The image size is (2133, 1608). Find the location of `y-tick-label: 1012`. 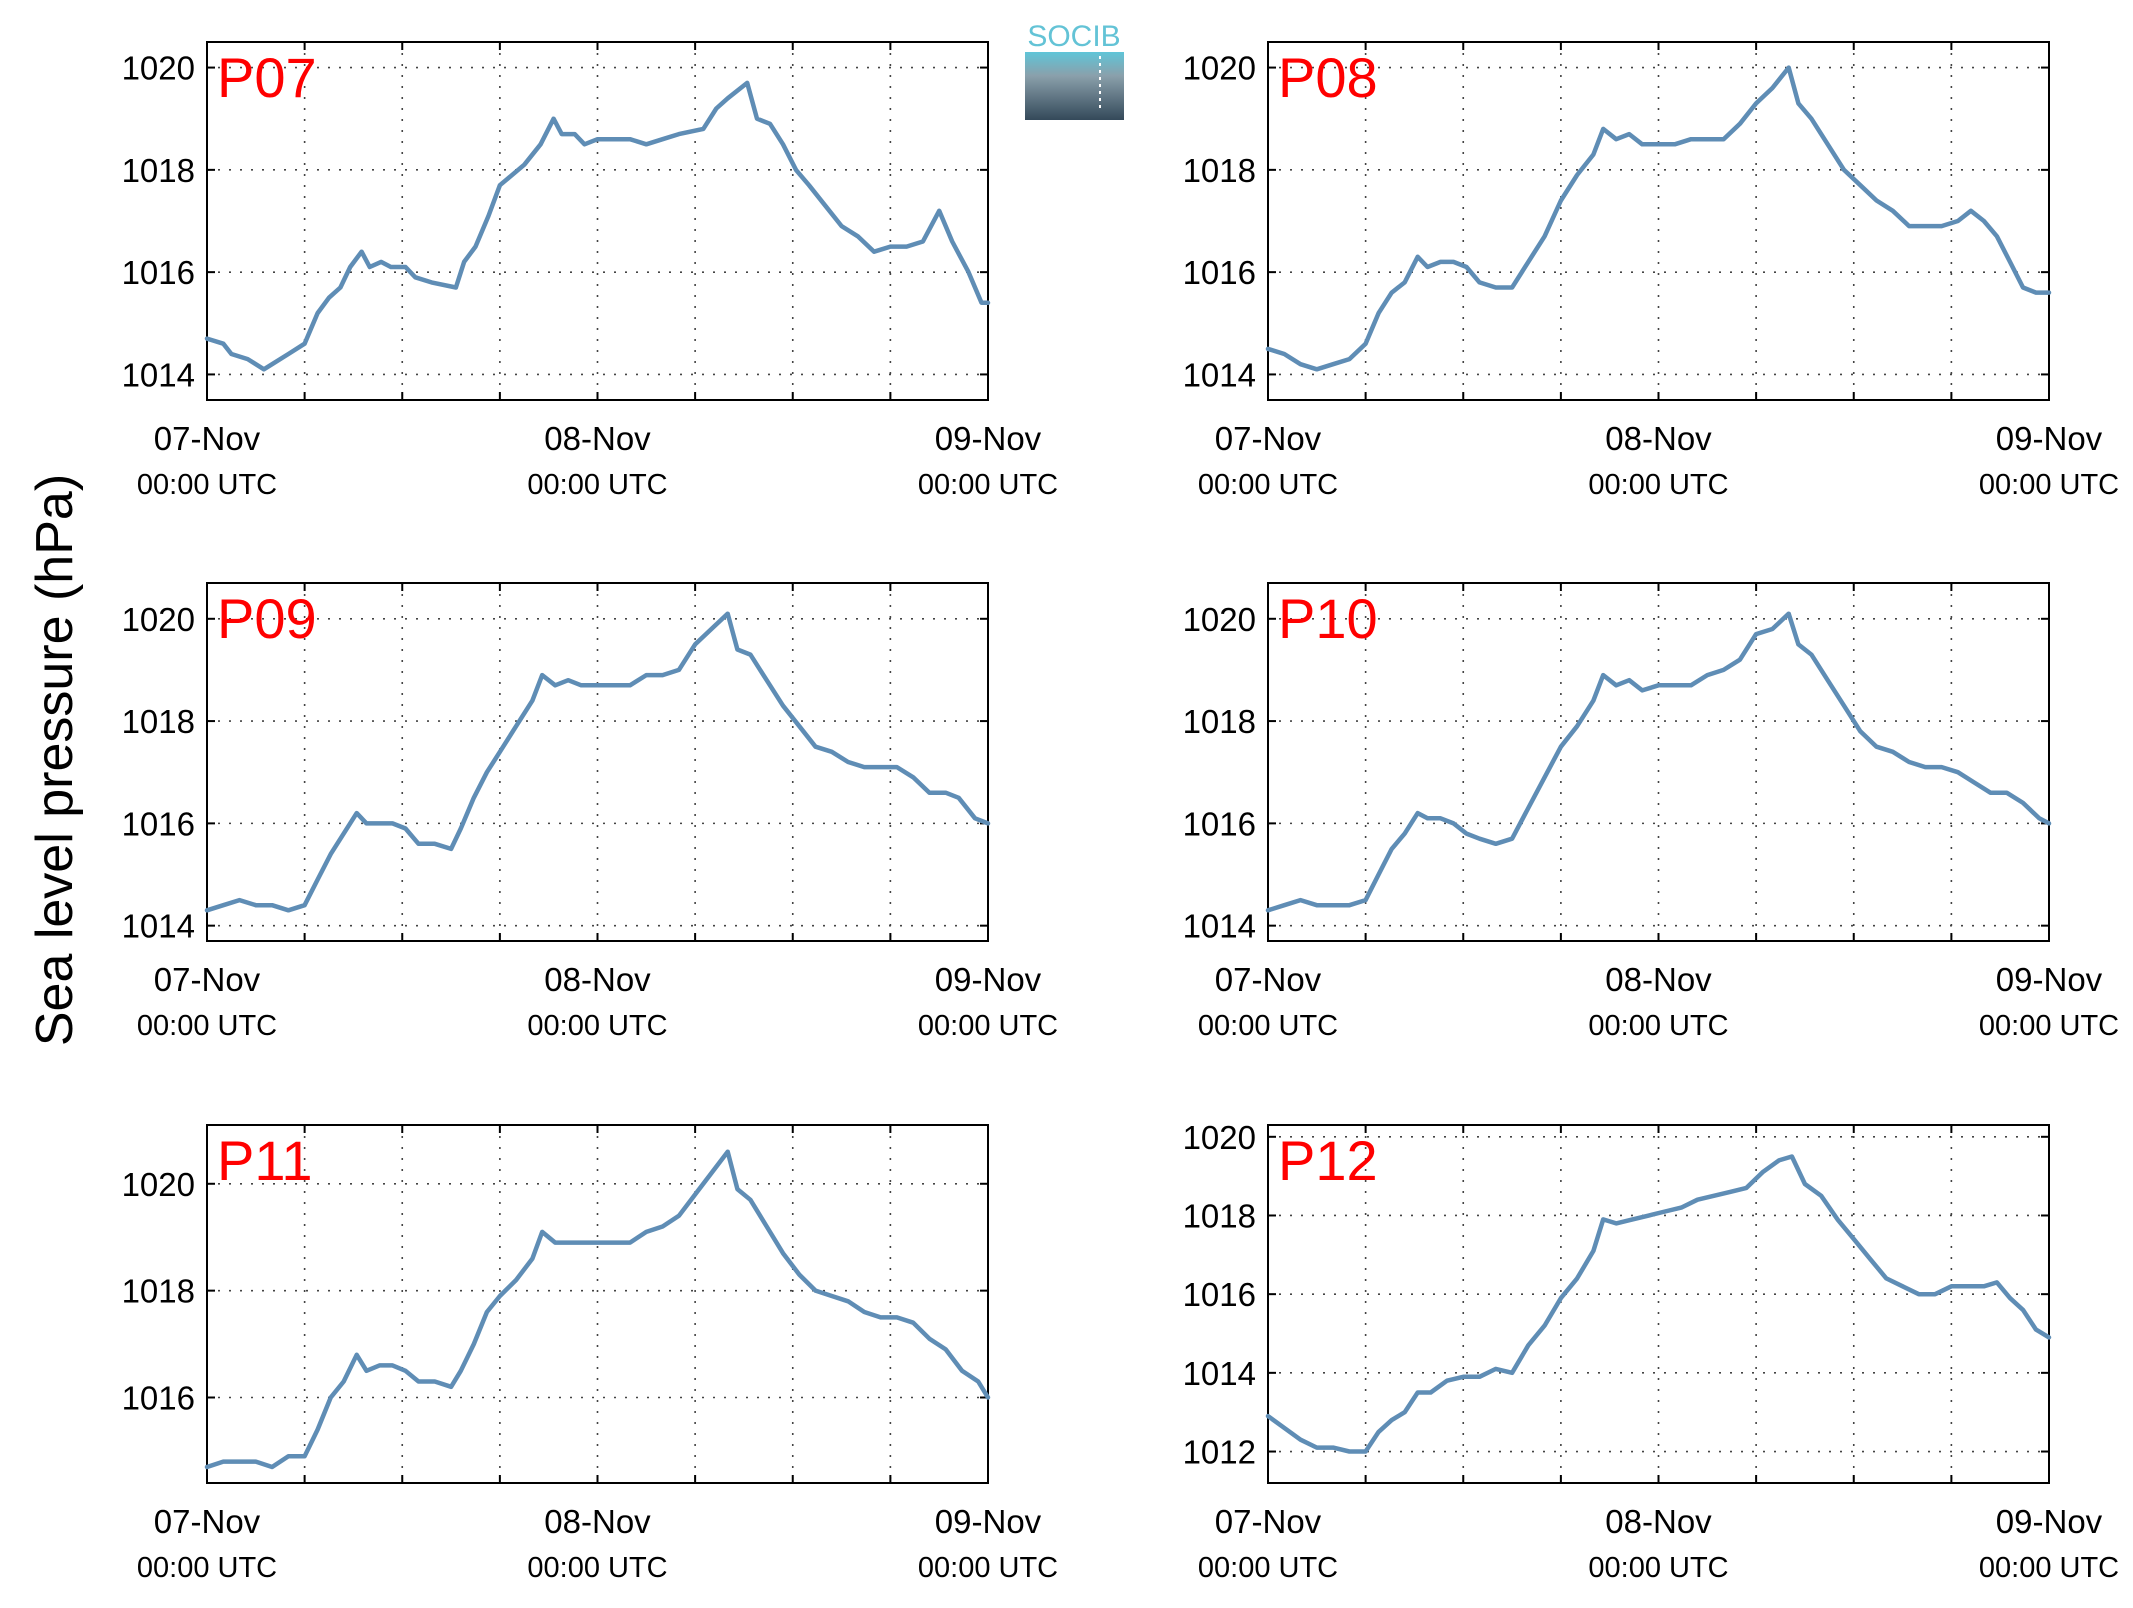

y-tick-label: 1012 is located at coordinates (1219, 1452).